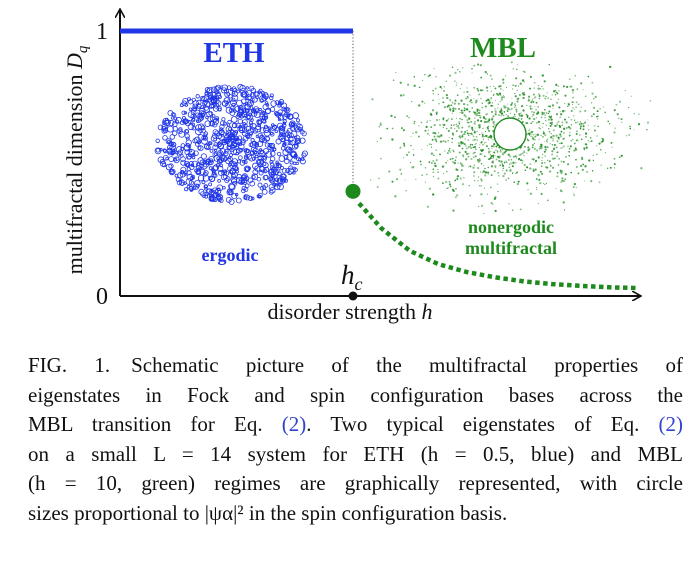  I want to click on y-axis-label-text: multifractal dimension, so click(74, 171).